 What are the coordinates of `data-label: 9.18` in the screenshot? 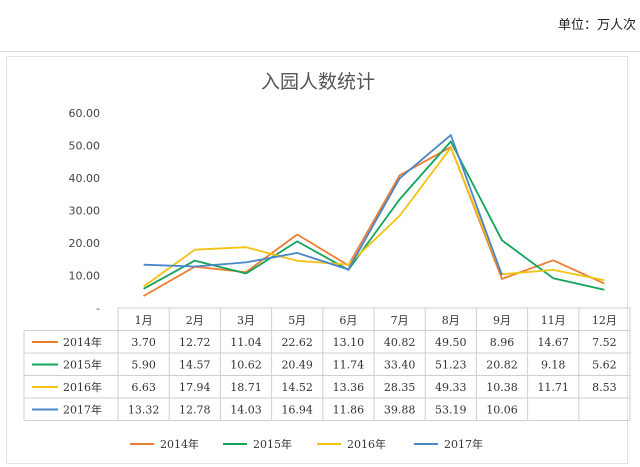 It's located at (553, 365).